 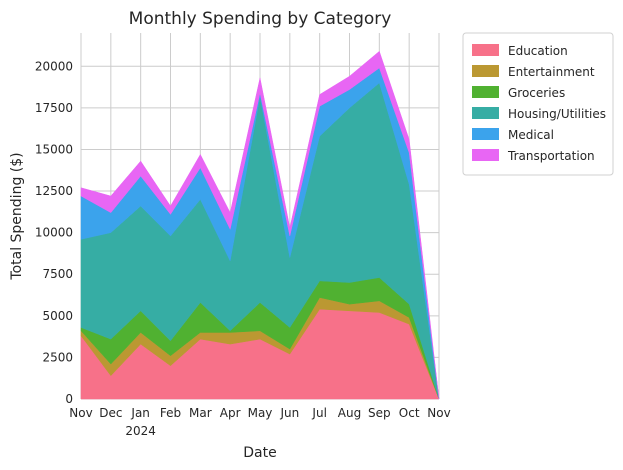 What do you see at coordinates (69, 399) in the screenshot?
I see `y-tick-label: 0` at bounding box center [69, 399].